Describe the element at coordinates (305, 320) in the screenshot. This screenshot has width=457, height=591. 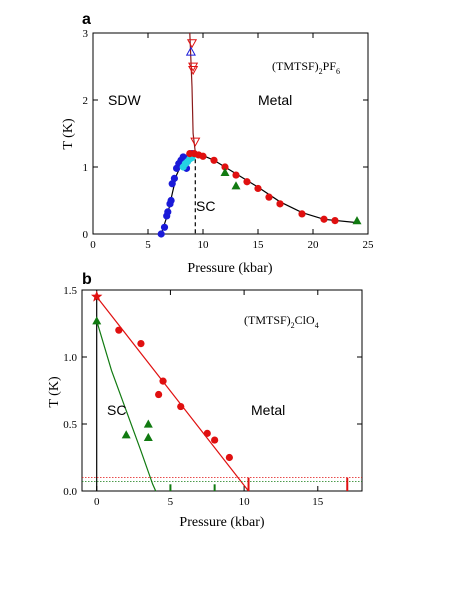
I see `formula-b-suffix: ClO` at that location.